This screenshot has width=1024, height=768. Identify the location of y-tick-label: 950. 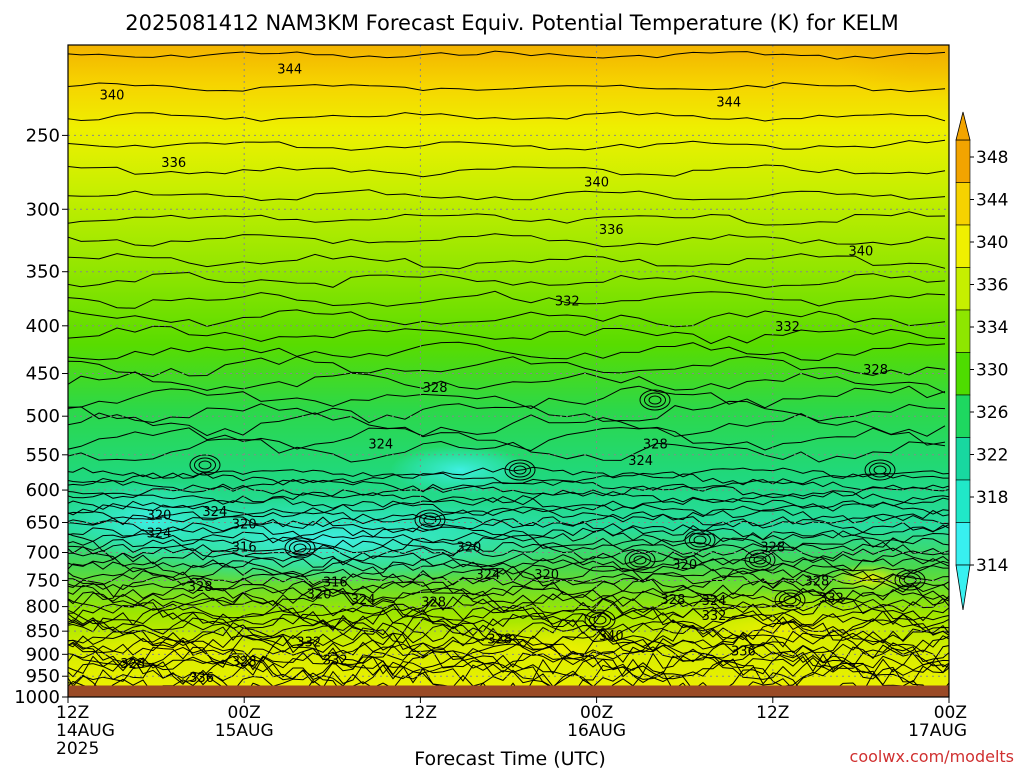
(43, 676).